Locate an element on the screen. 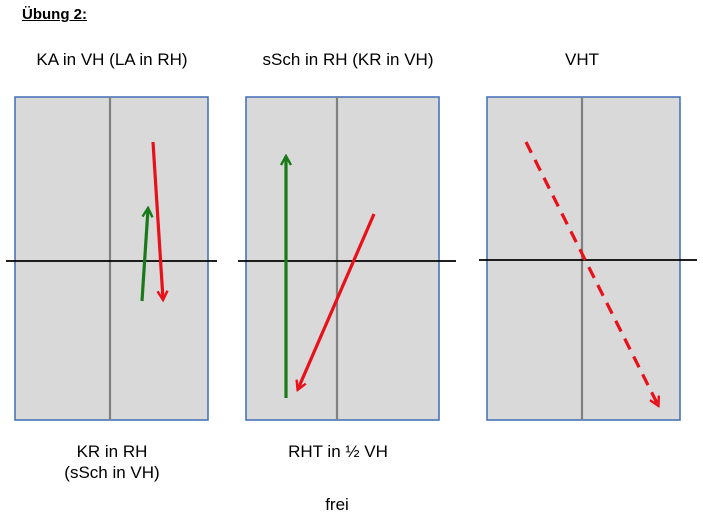  panel-1-green-arrow is located at coordinates (144, 255).